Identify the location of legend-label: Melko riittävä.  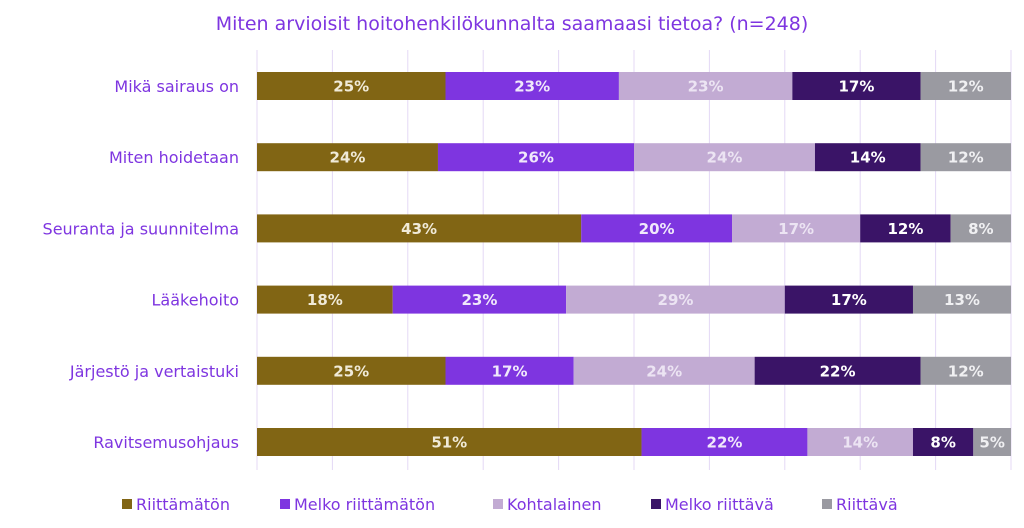
(719, 504).